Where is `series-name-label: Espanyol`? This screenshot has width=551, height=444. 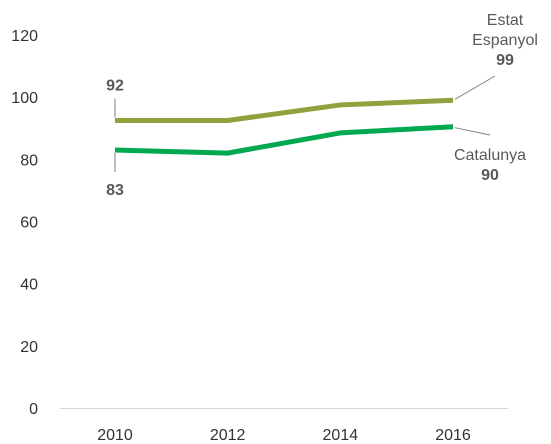 series-name-label: Espanyol is located at coordinates (505, 40).